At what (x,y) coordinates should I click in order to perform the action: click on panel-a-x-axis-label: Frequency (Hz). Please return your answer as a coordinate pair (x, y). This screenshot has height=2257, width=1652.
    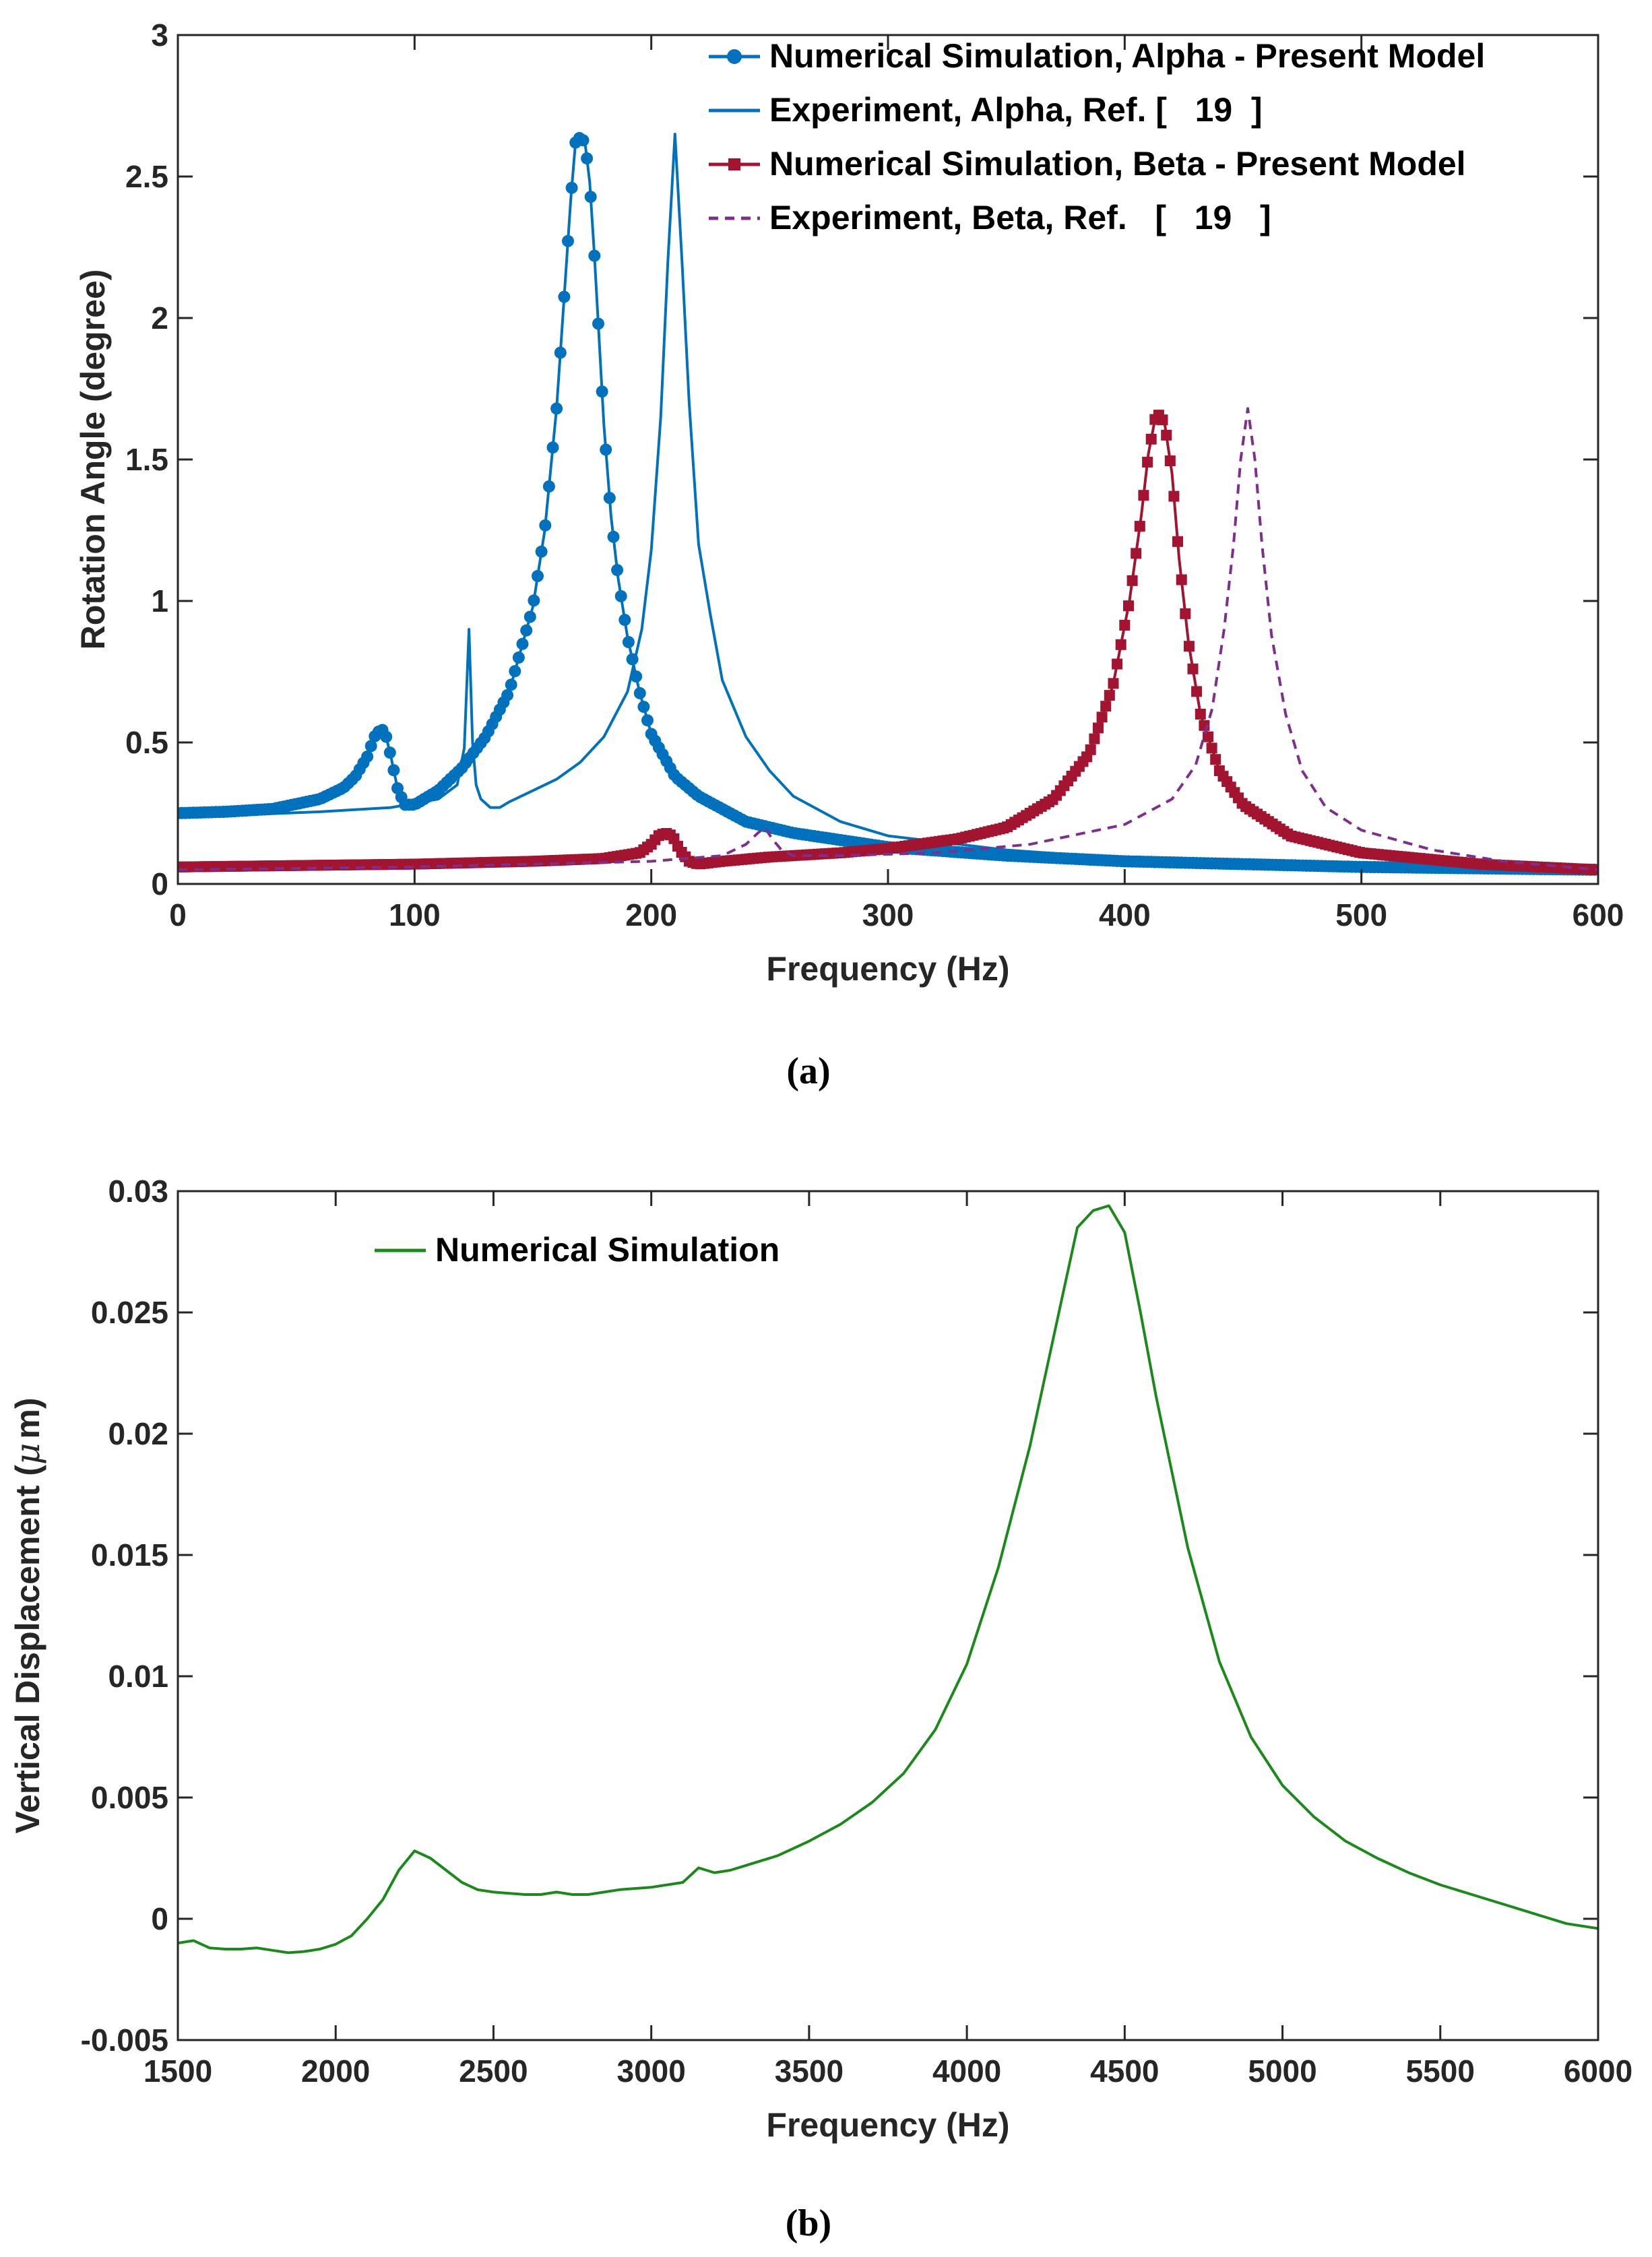
    Looking at the image, I should click on (887, 969).